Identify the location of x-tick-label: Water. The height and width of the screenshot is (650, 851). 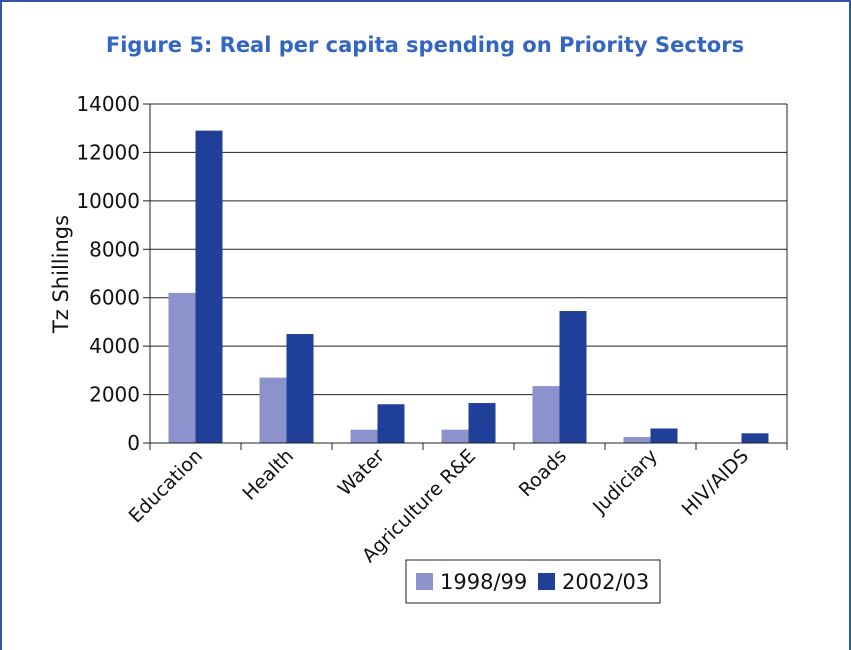
(361, 472).